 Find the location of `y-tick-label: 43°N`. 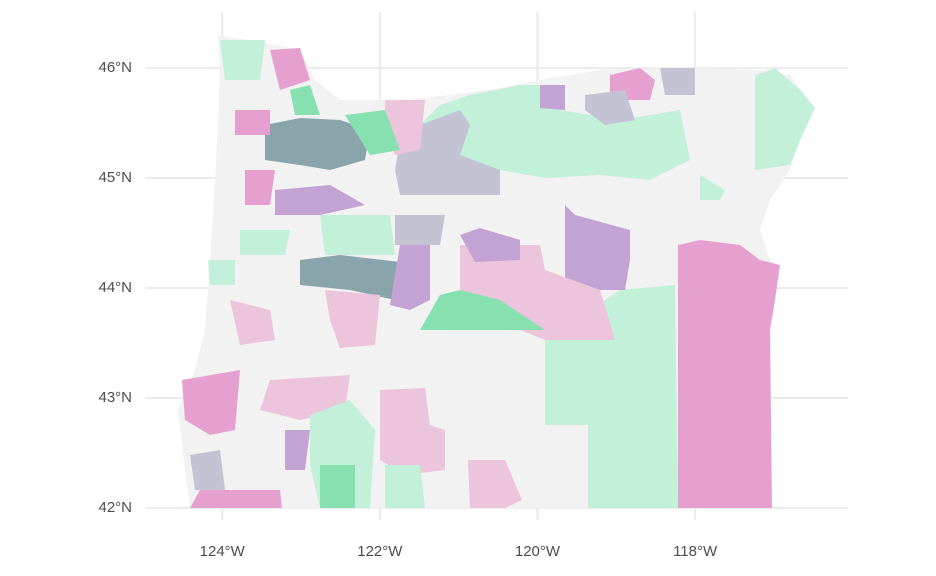

y-tick-label: 43°N is located at coordinates (115, 397).